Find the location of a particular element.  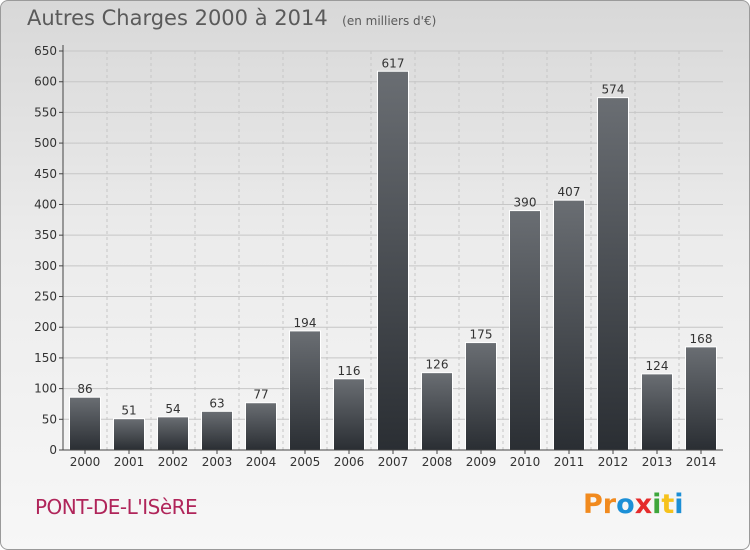

bar-value-label: 51 is located at coordinates (128, 411).